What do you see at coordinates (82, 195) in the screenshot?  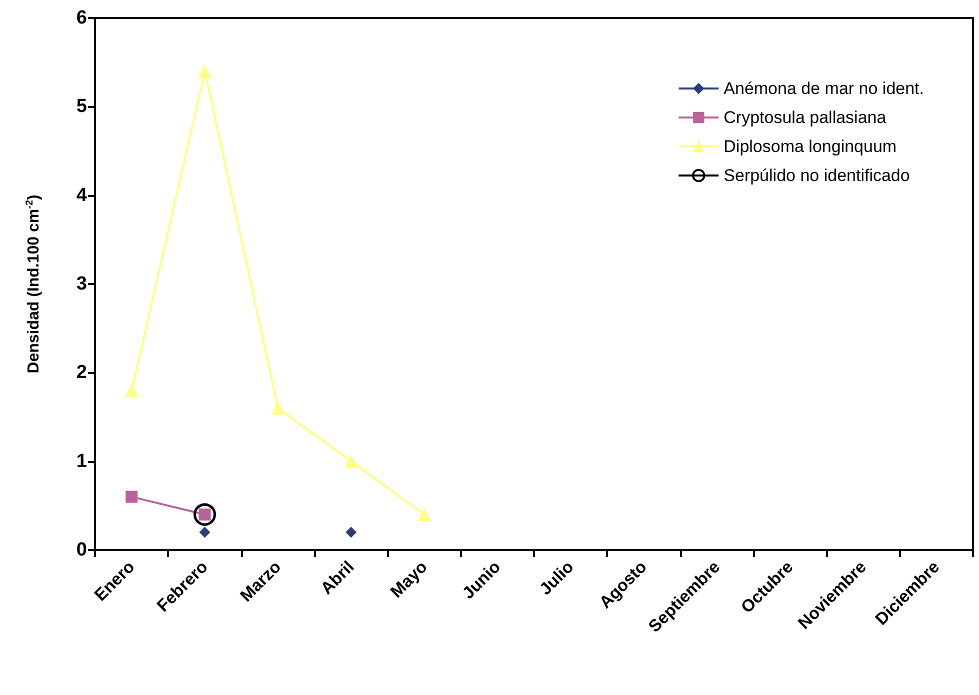 I see `y-tick-label: 4` at bounding box center [82, 195].